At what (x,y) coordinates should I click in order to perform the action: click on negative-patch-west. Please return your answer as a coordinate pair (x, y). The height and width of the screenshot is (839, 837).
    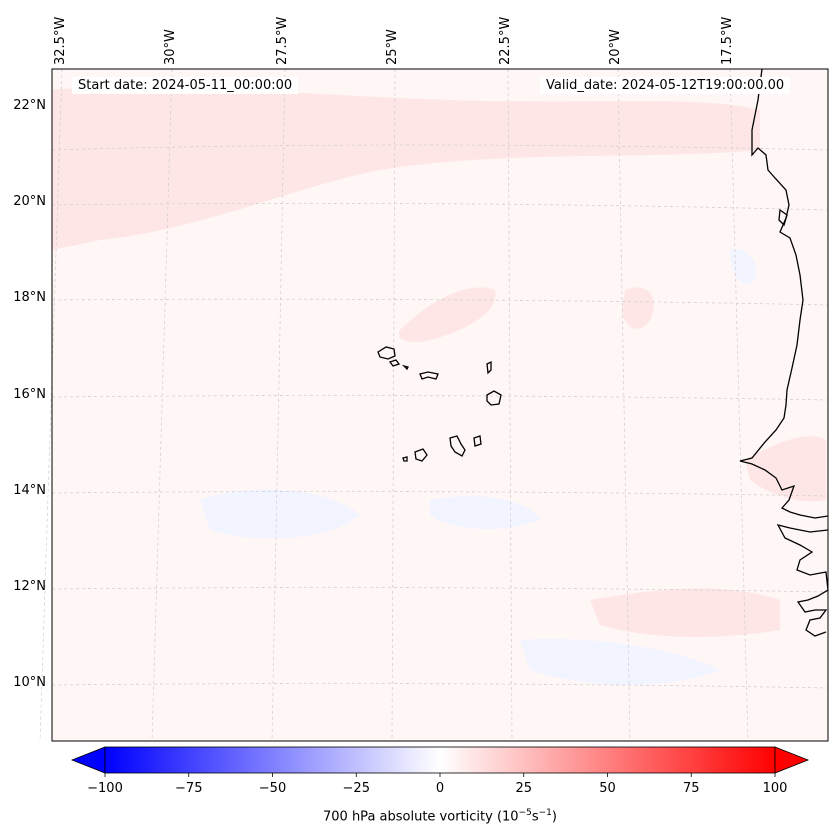
    Looking at the image, I should click on (280, 514).